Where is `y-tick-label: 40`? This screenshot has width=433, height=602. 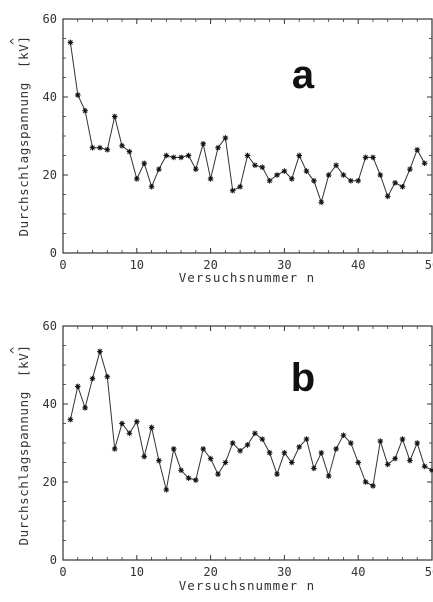 y-tick-label: 40 is located at coordinates (50, 404).